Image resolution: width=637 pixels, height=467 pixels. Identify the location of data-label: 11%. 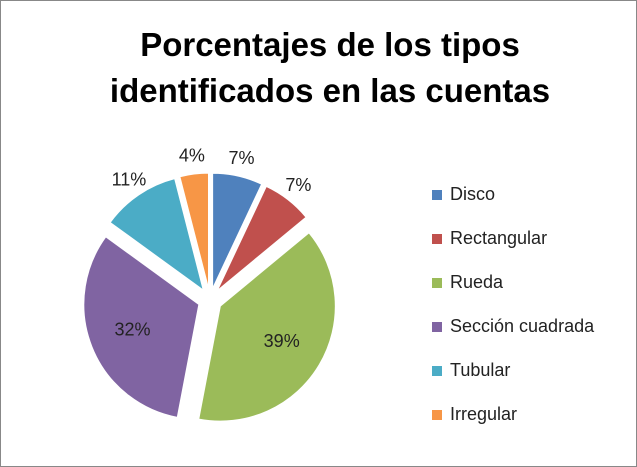
(129, 179).